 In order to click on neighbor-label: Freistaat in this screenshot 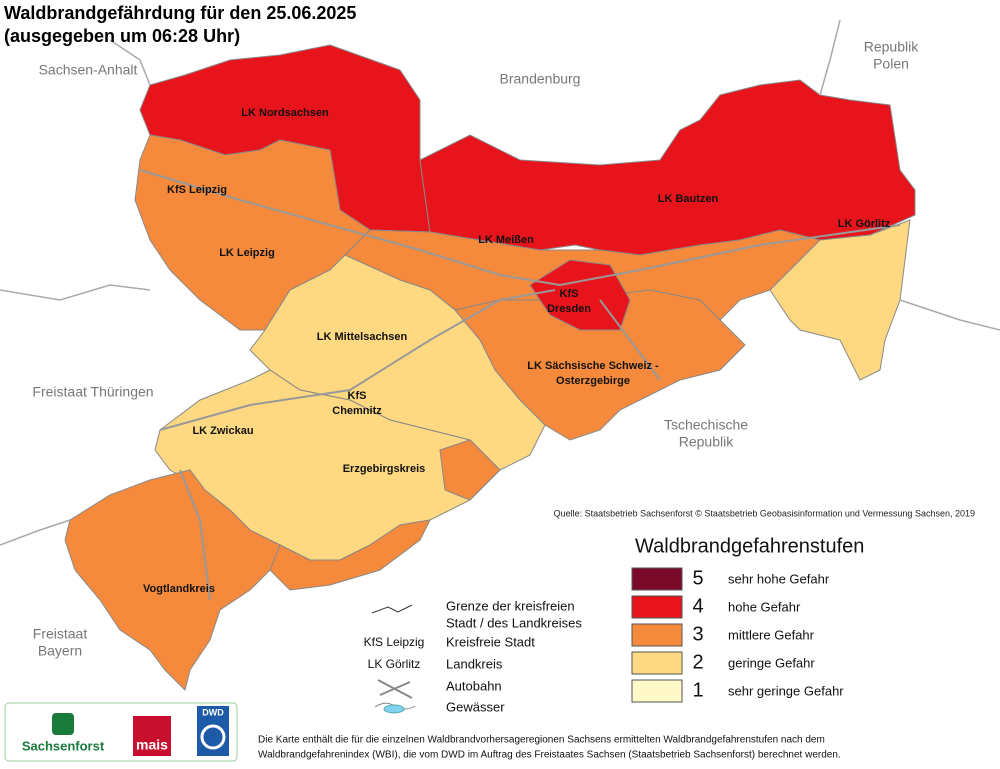, I will do `click(60, 634)`.